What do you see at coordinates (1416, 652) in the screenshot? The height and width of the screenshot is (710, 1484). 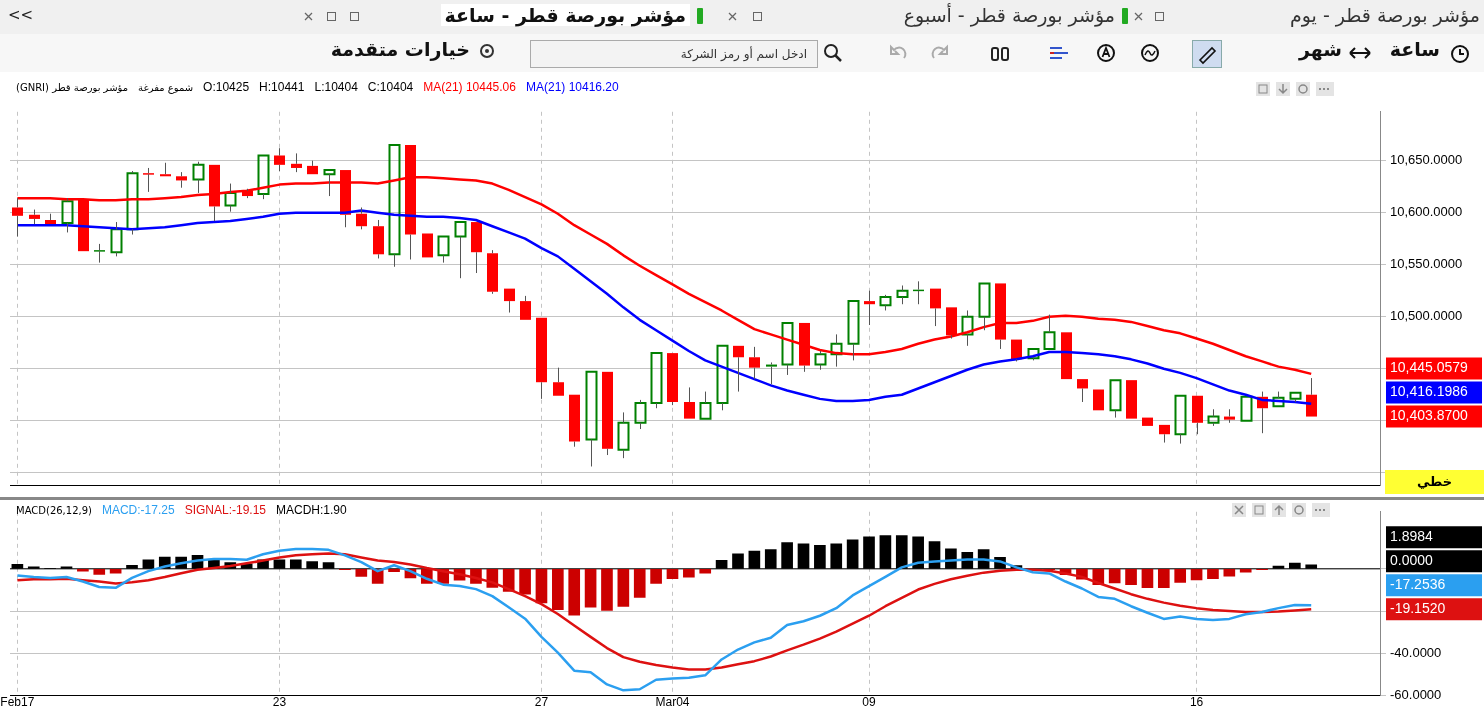 I see `y-tick-label: -40.0000` at bounding box center [1416, 652].